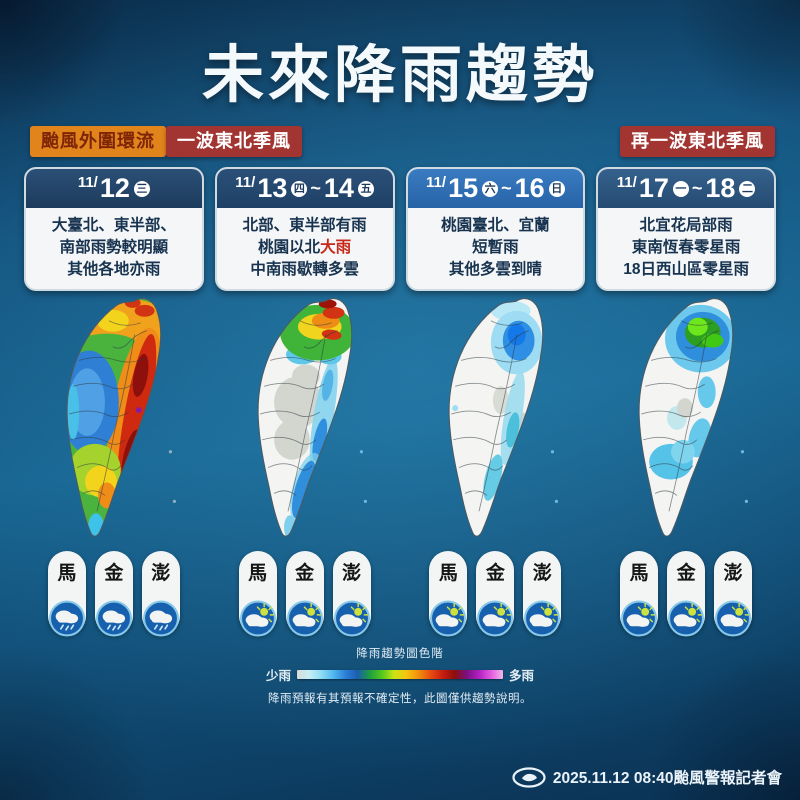 This screenshot has width=800, height=800. What do you see at coordinates (697, 141) in the screenshot?
I see `tag-second-northeast-monsoon: 再一波東北季風` at bounding box center [697, 141].